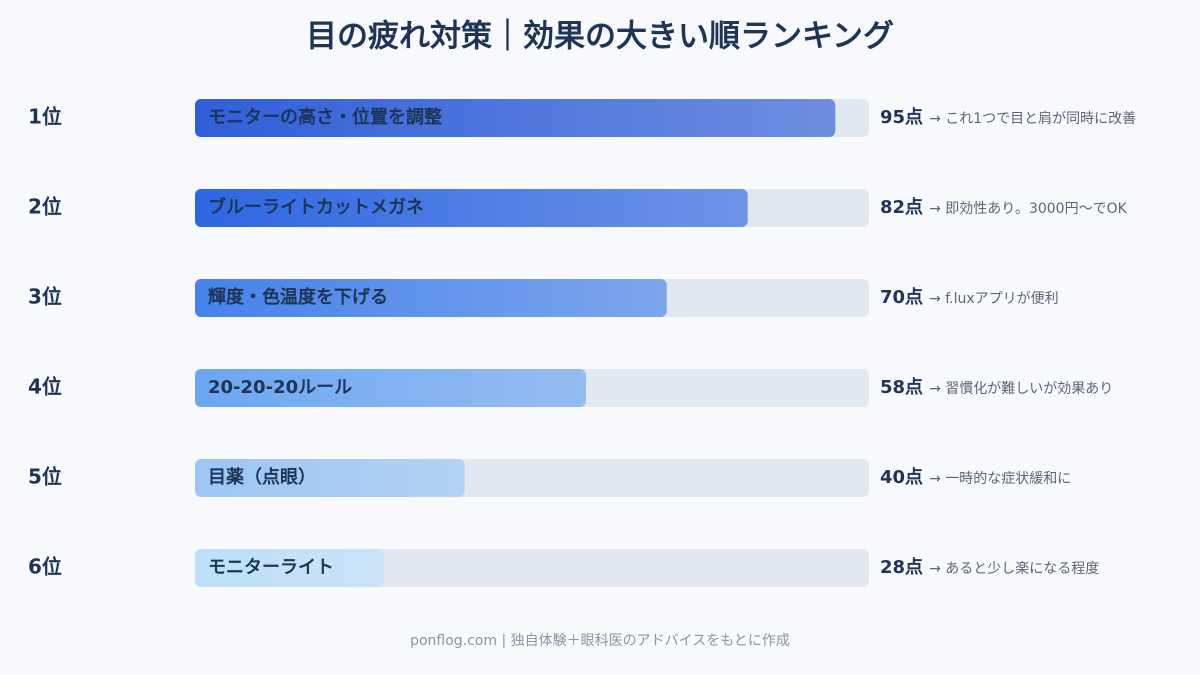  Describe the element at coordinates (45, 207) in the screenshot. I see `rank-label: 2位` at that location.